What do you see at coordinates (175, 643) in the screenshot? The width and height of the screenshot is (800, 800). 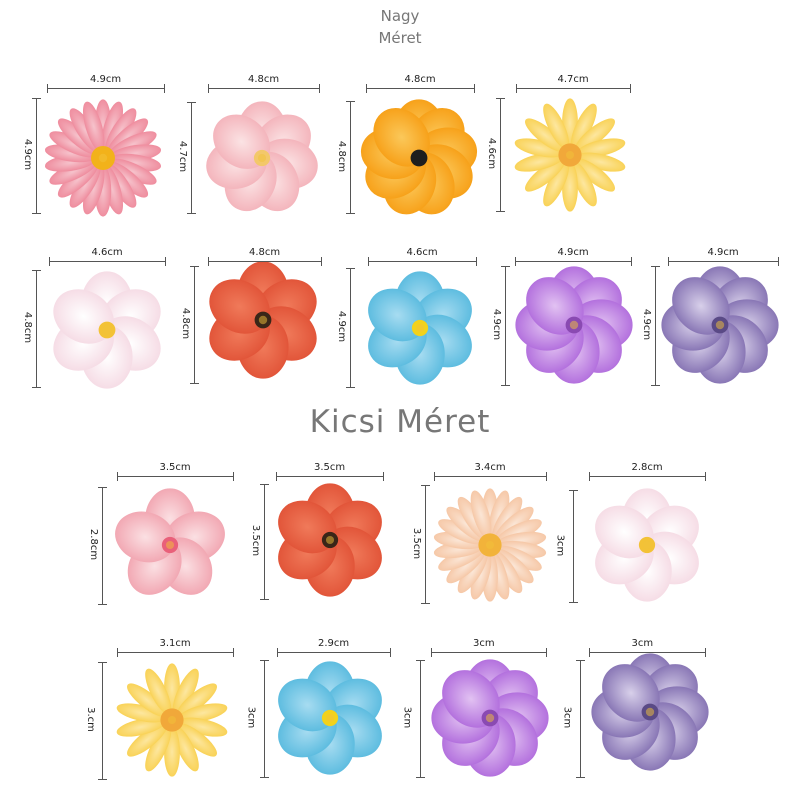 I see `width-label: 3.1cm` at bounding box center [175, 643].